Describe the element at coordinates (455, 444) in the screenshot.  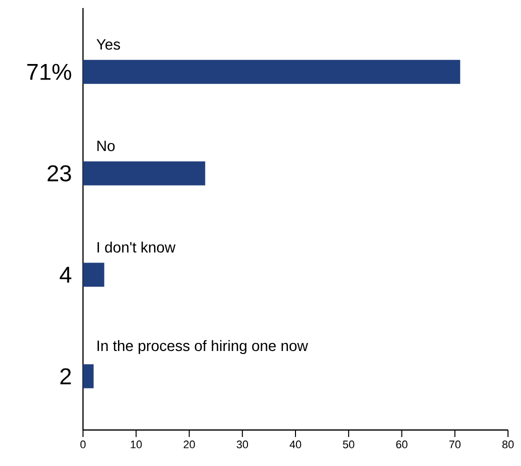
I see `x-tick-label: 70` at that location.